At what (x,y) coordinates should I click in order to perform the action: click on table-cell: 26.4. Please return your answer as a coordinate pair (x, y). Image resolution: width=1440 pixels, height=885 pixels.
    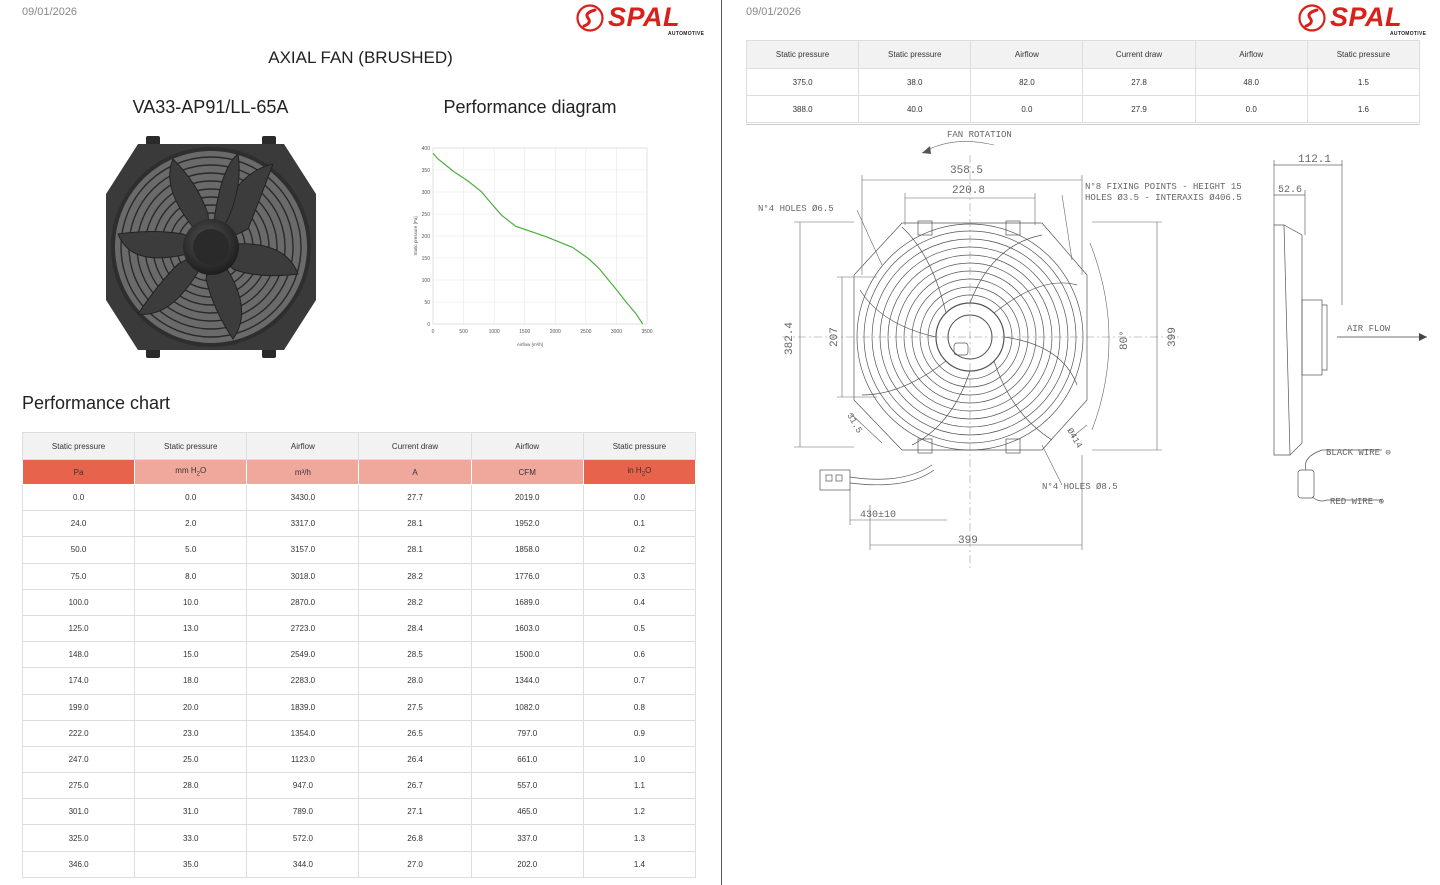
    Looking at the image, I should click on (415, 759).